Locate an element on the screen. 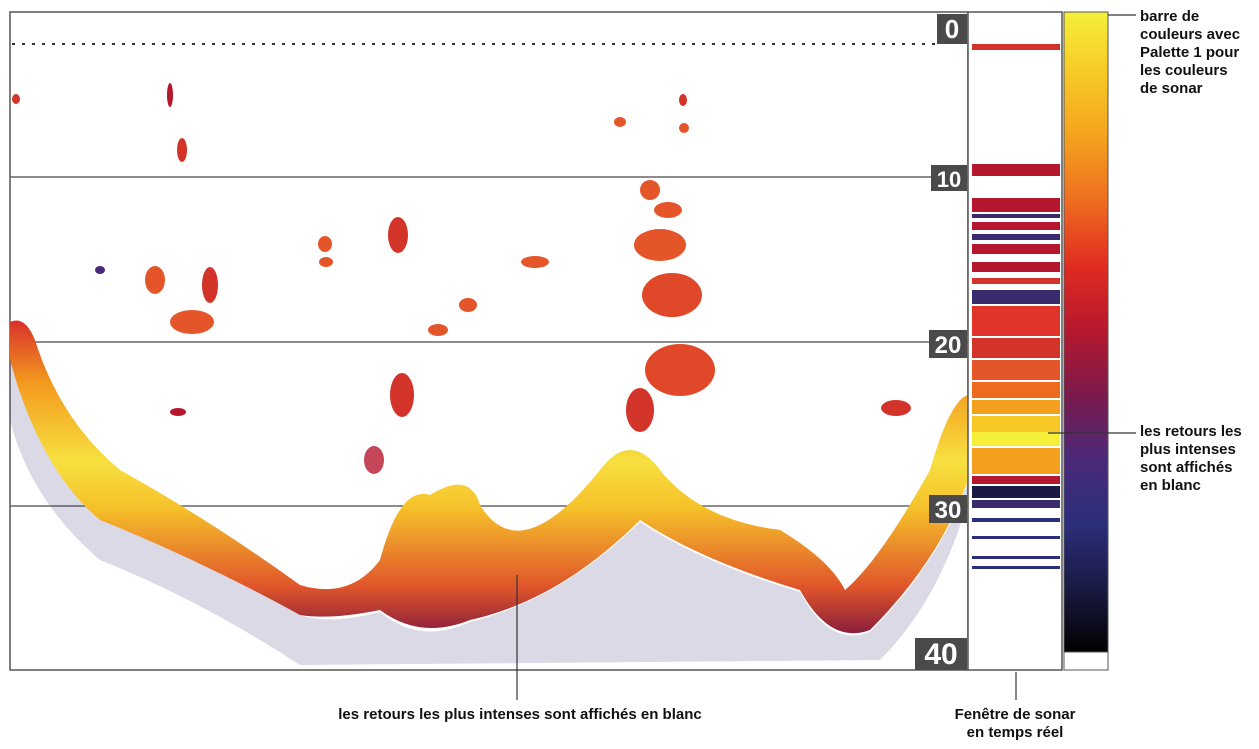  svg-text: 0 is located at coordinates (952, 29).